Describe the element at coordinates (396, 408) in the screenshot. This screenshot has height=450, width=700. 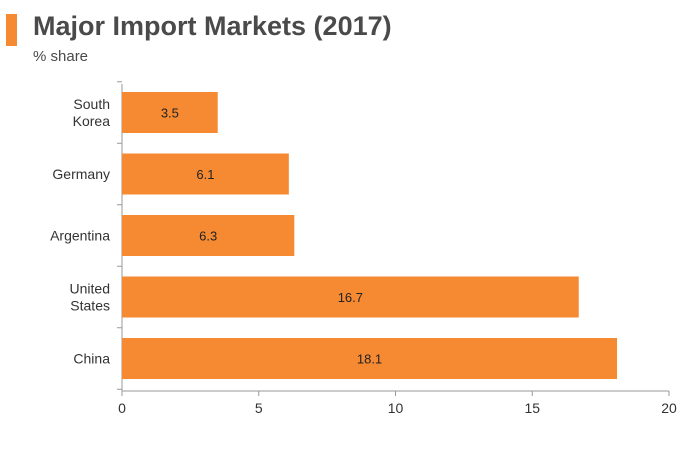
I see `x-tick-label: 10` at that location.